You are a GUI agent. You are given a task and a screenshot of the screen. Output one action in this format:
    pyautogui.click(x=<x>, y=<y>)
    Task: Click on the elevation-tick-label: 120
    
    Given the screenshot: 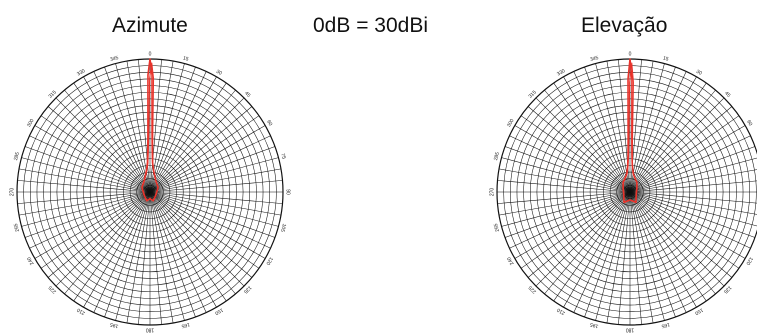 What is the action you would take?
    pyautogui.click(x=748, y=261)
    